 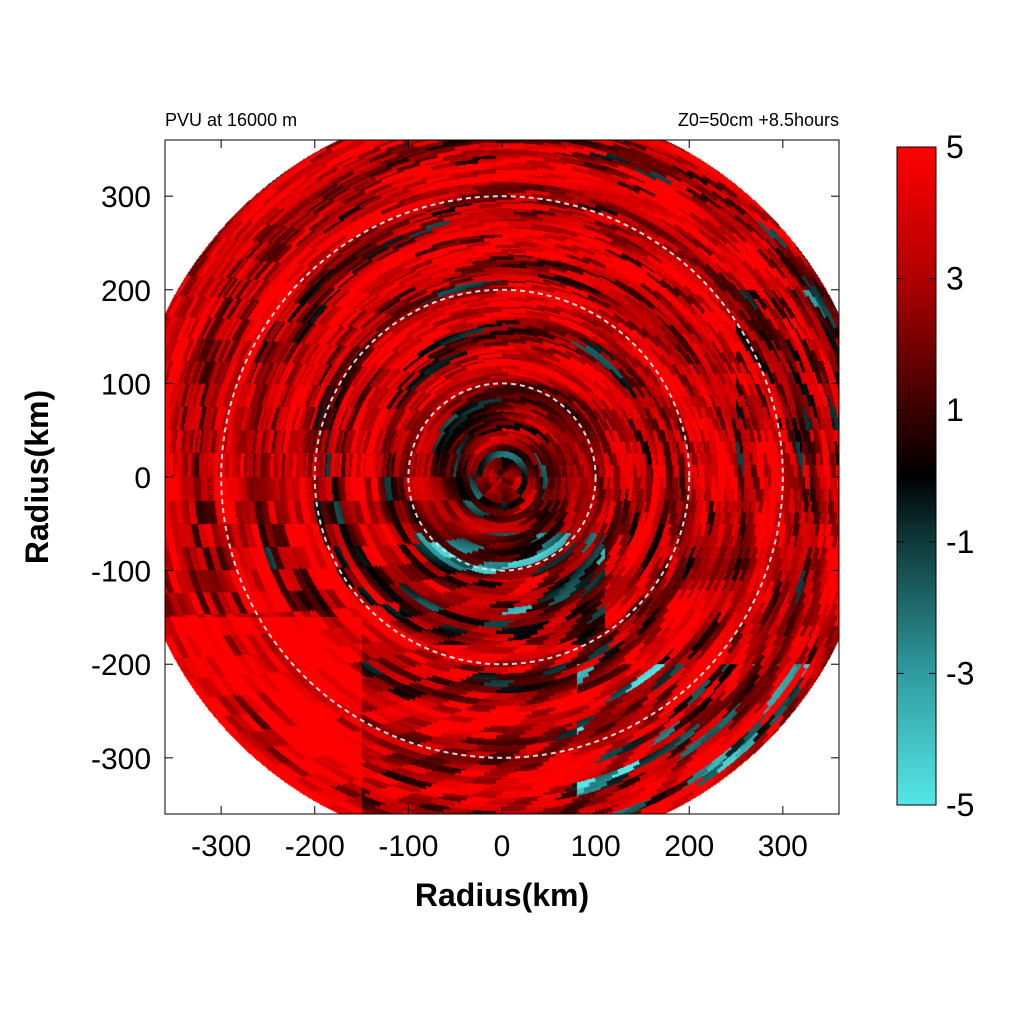 What do you see at coordinates (955, 279) in the screenshot?
I see `colorbar-tick-label: 3` at bounding box center [955, 279].